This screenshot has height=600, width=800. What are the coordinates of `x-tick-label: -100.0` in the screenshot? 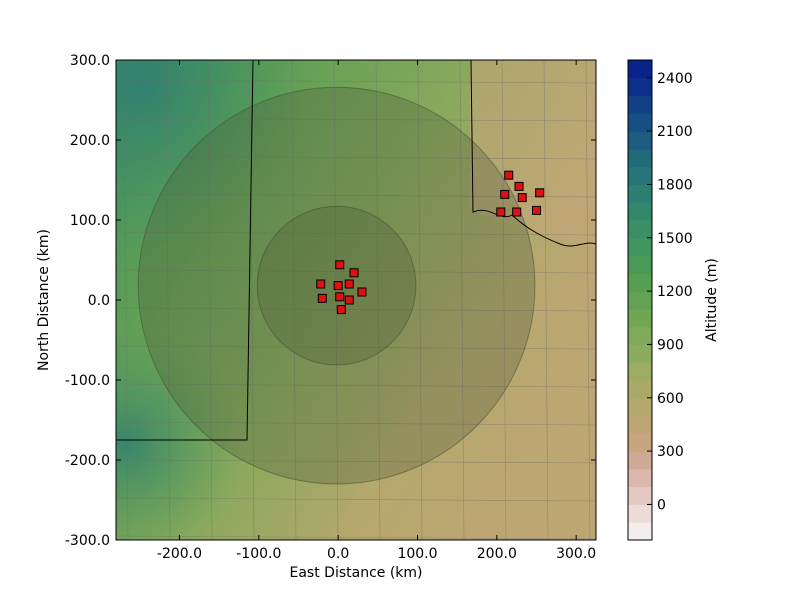 It's located at (258, 554).